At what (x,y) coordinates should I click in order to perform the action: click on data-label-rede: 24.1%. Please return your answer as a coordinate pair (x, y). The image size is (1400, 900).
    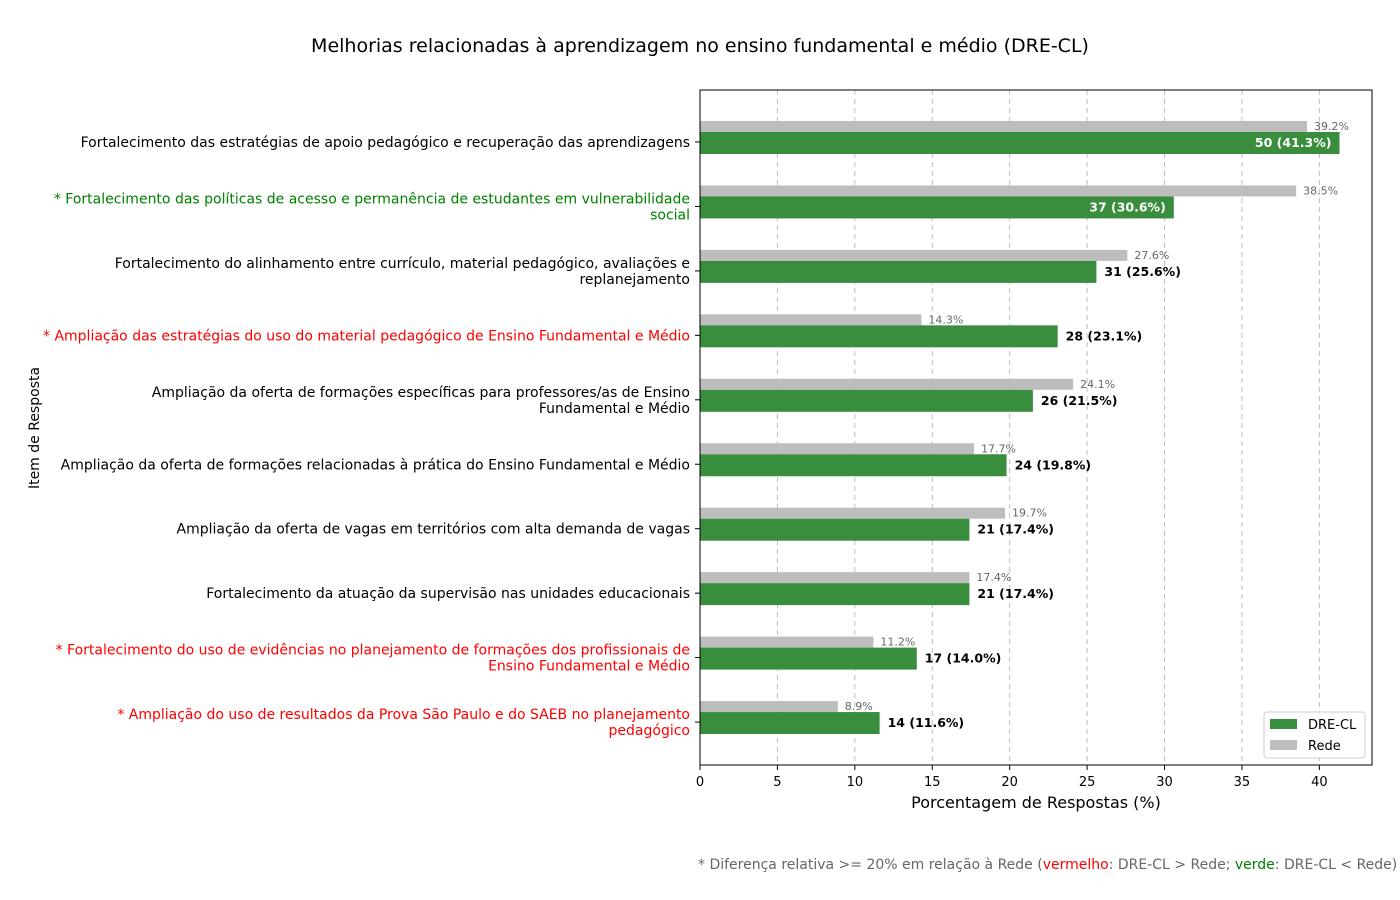
    Looking at the image, I should click on (1097, 384).